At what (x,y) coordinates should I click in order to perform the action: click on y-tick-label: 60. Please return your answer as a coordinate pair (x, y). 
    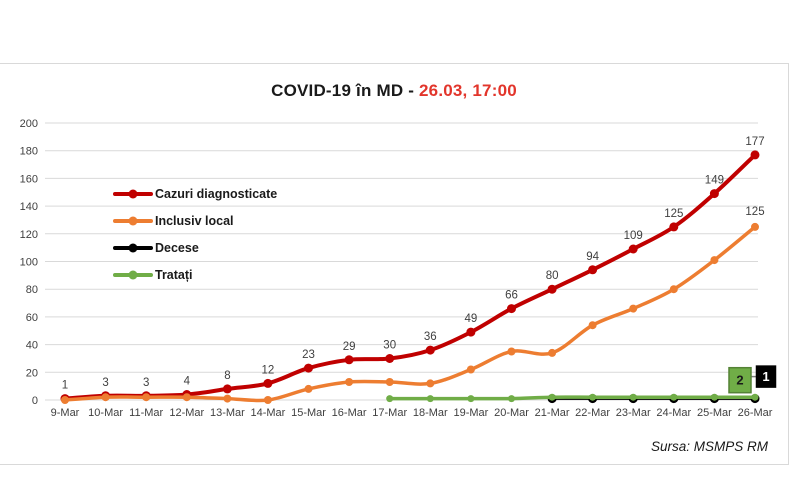
    Looking at the image, I should click on (32, 318).